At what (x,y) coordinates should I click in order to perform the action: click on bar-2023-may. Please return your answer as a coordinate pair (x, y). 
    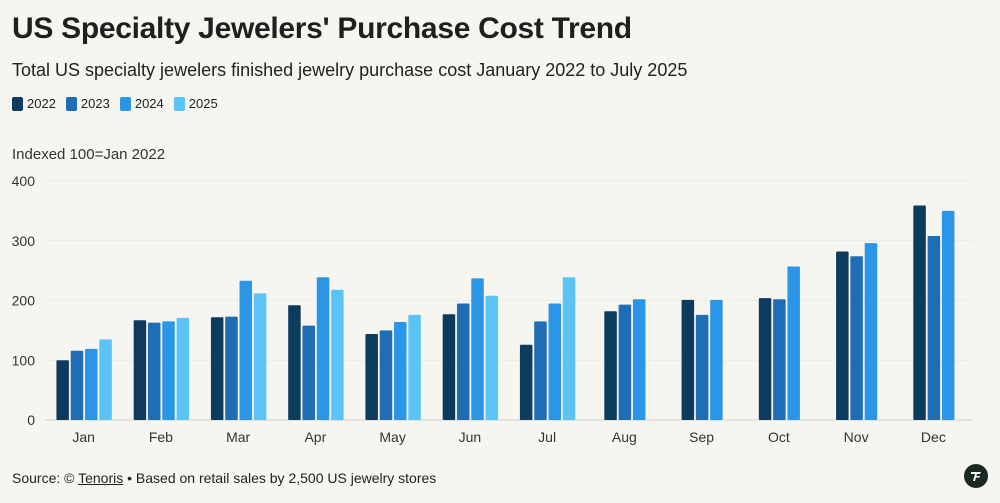
    Looking at the image, I should click on (386, 375).